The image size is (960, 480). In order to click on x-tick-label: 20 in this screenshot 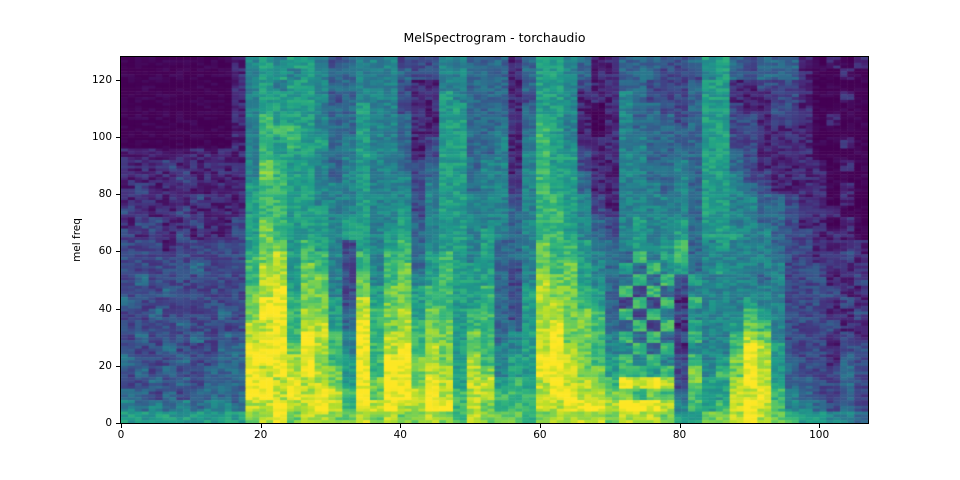, I will do `click(260, 435)`.